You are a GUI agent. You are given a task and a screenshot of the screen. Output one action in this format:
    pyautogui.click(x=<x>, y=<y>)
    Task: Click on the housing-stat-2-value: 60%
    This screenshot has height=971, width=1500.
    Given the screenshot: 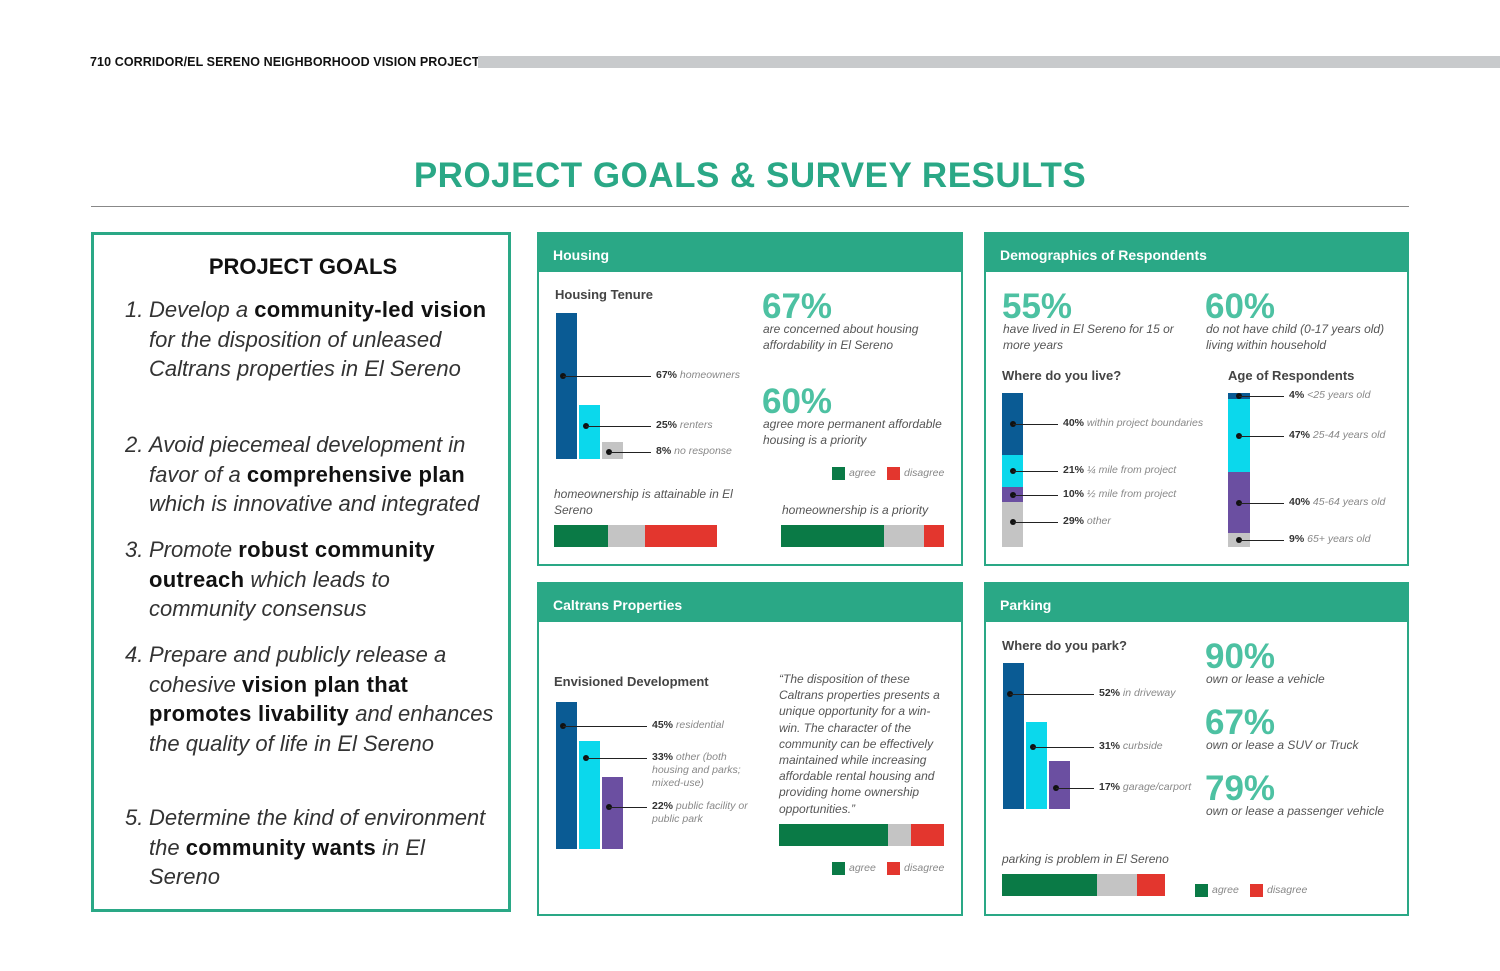 What is the action you would take?
    pyautogui.click(x=797, y=401)
    